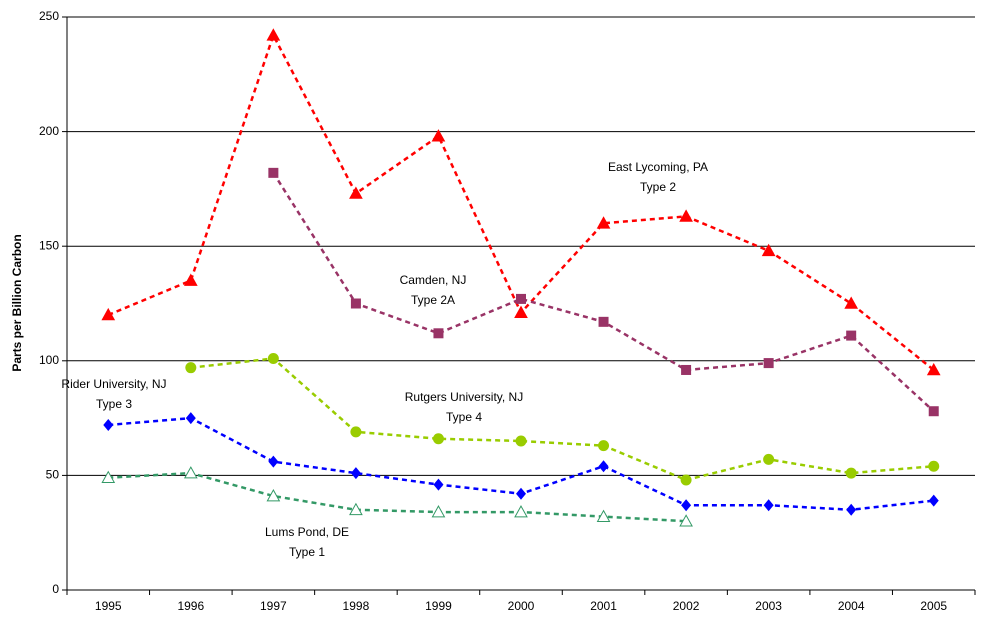  What do you see at coordinates (658, 167) in the screenshot?
I see `series-label: East Lycoming, PA` at bounding box center [658, 167].